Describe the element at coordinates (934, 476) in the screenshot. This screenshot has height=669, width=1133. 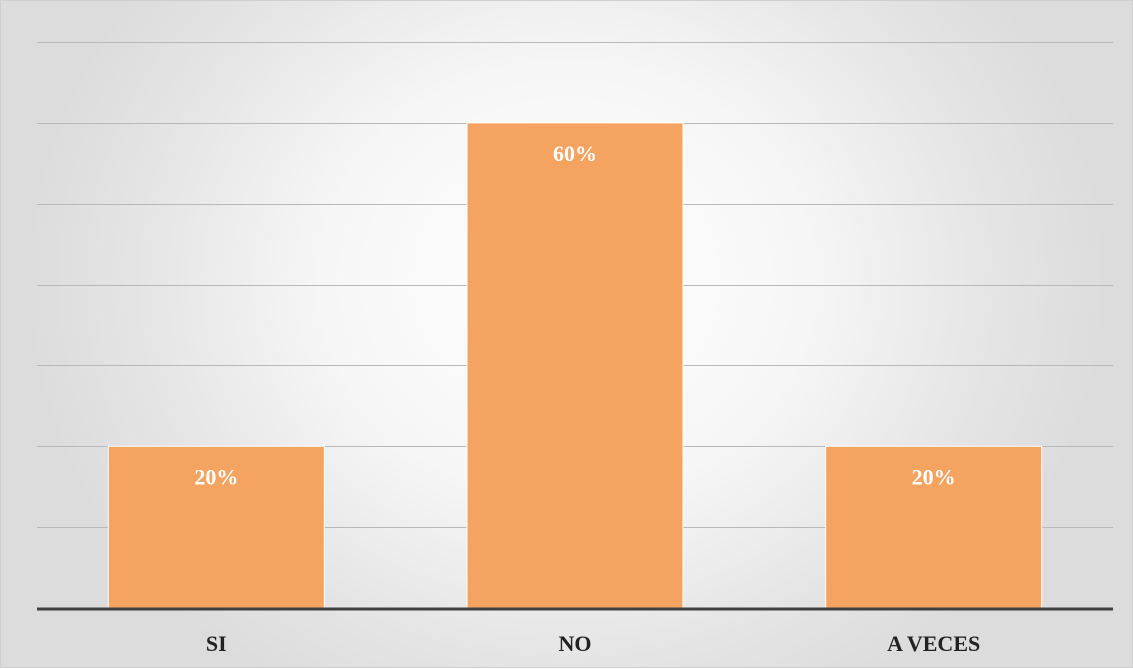
I see `data-label-a-veces: 20%` at that location.